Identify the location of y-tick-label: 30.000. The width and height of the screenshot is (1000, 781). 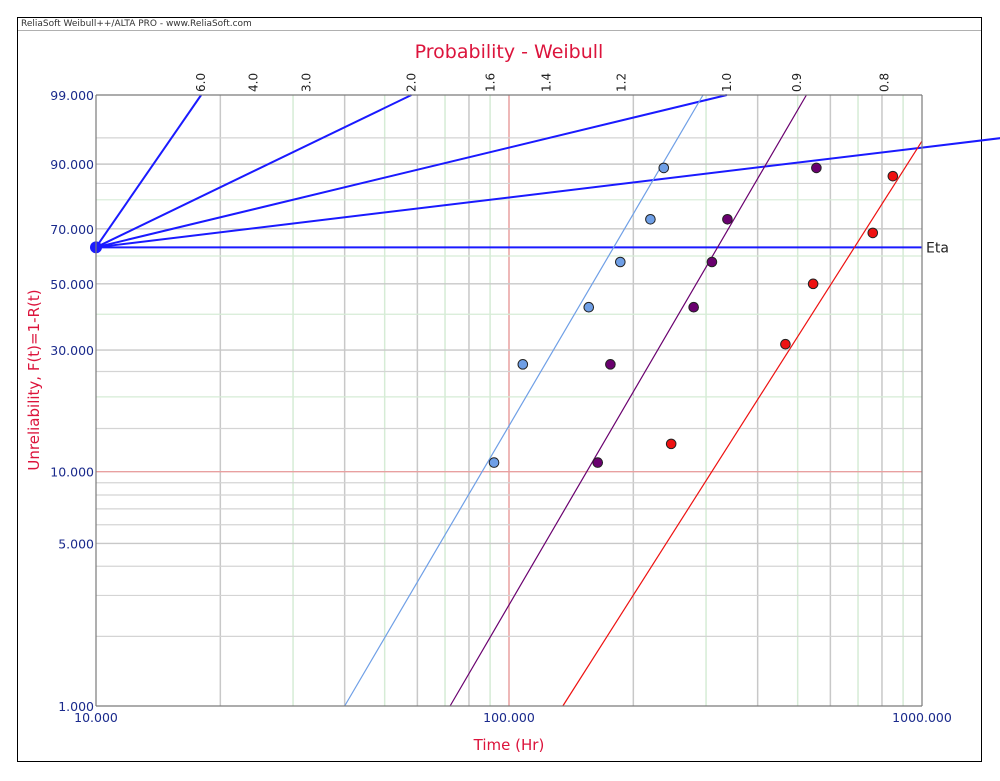
(72, 350).